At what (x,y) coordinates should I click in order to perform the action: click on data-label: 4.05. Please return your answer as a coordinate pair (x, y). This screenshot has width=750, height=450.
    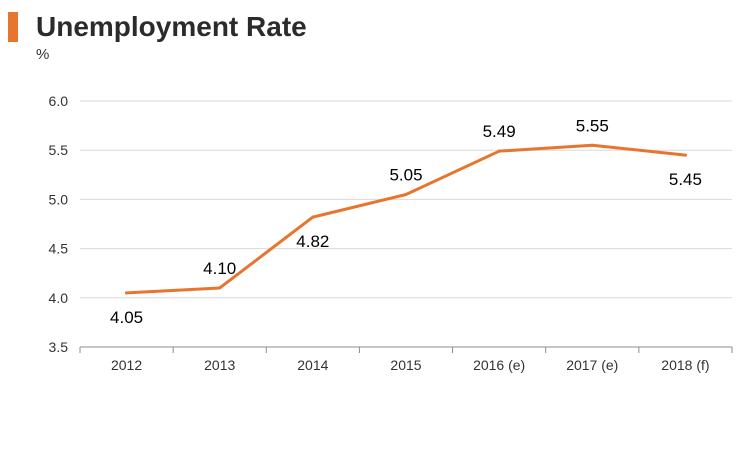
    Looking at the image, I should click on (126, 317).